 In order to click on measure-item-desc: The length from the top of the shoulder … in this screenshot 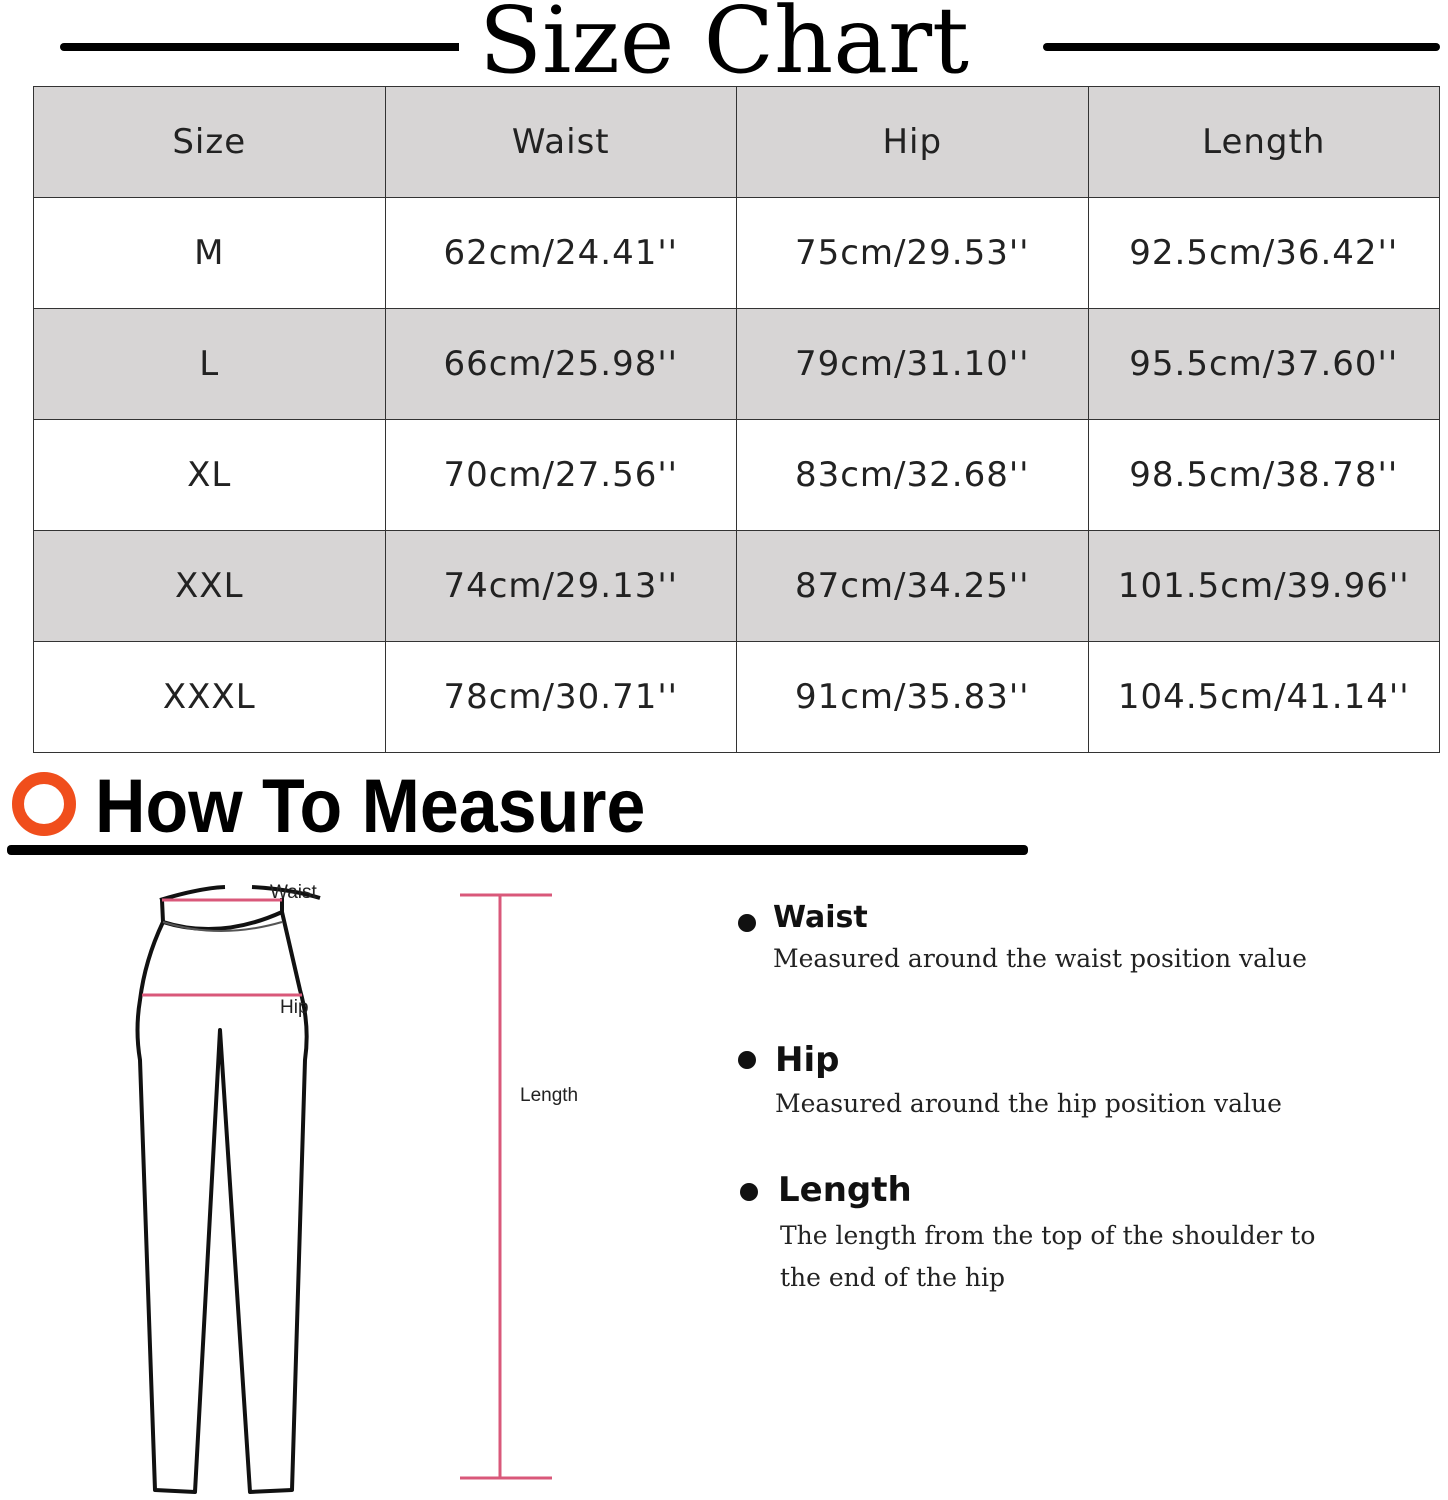, I will do `click(1048, 1235)`.